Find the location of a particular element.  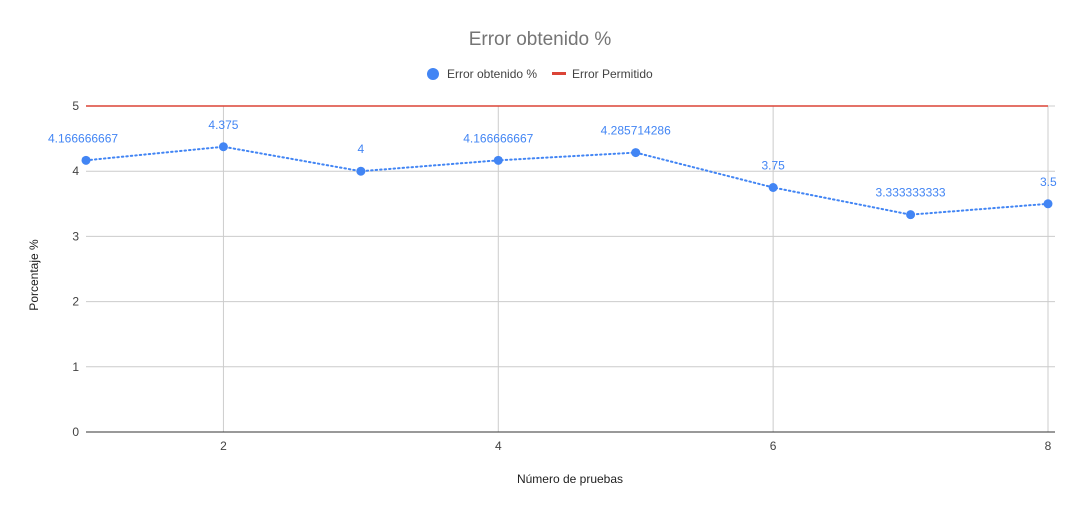

y-tick-label: 5 is located at coordinates (75, 106).